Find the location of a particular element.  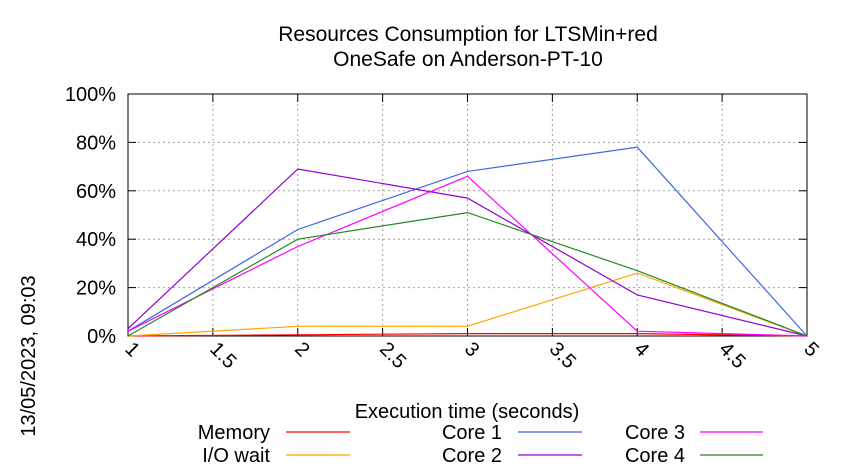

x-tick-label: 4 is located at coordinates (641, 349).